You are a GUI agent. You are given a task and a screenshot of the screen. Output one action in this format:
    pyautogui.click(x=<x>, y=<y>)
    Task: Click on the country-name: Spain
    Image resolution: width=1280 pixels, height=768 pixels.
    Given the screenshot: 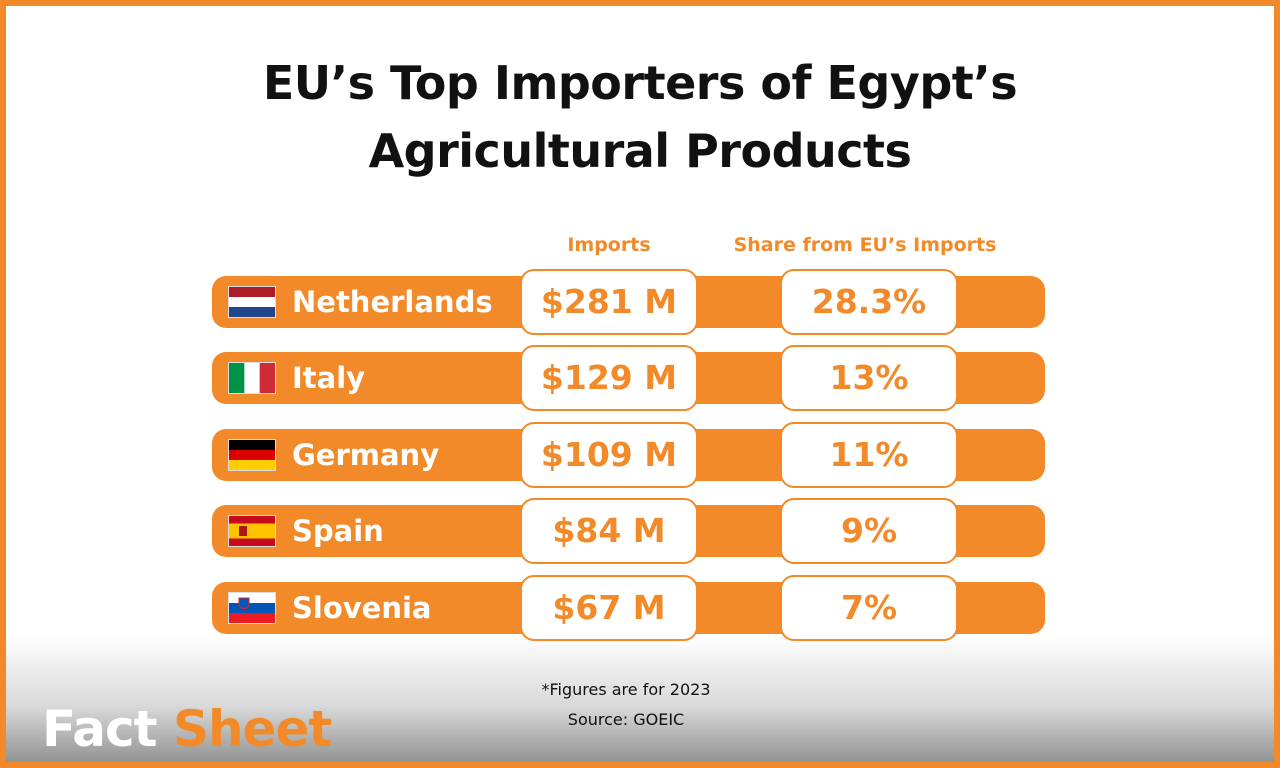 What is the action you would take?
    pyautogui.click(x=338, y=531)
    